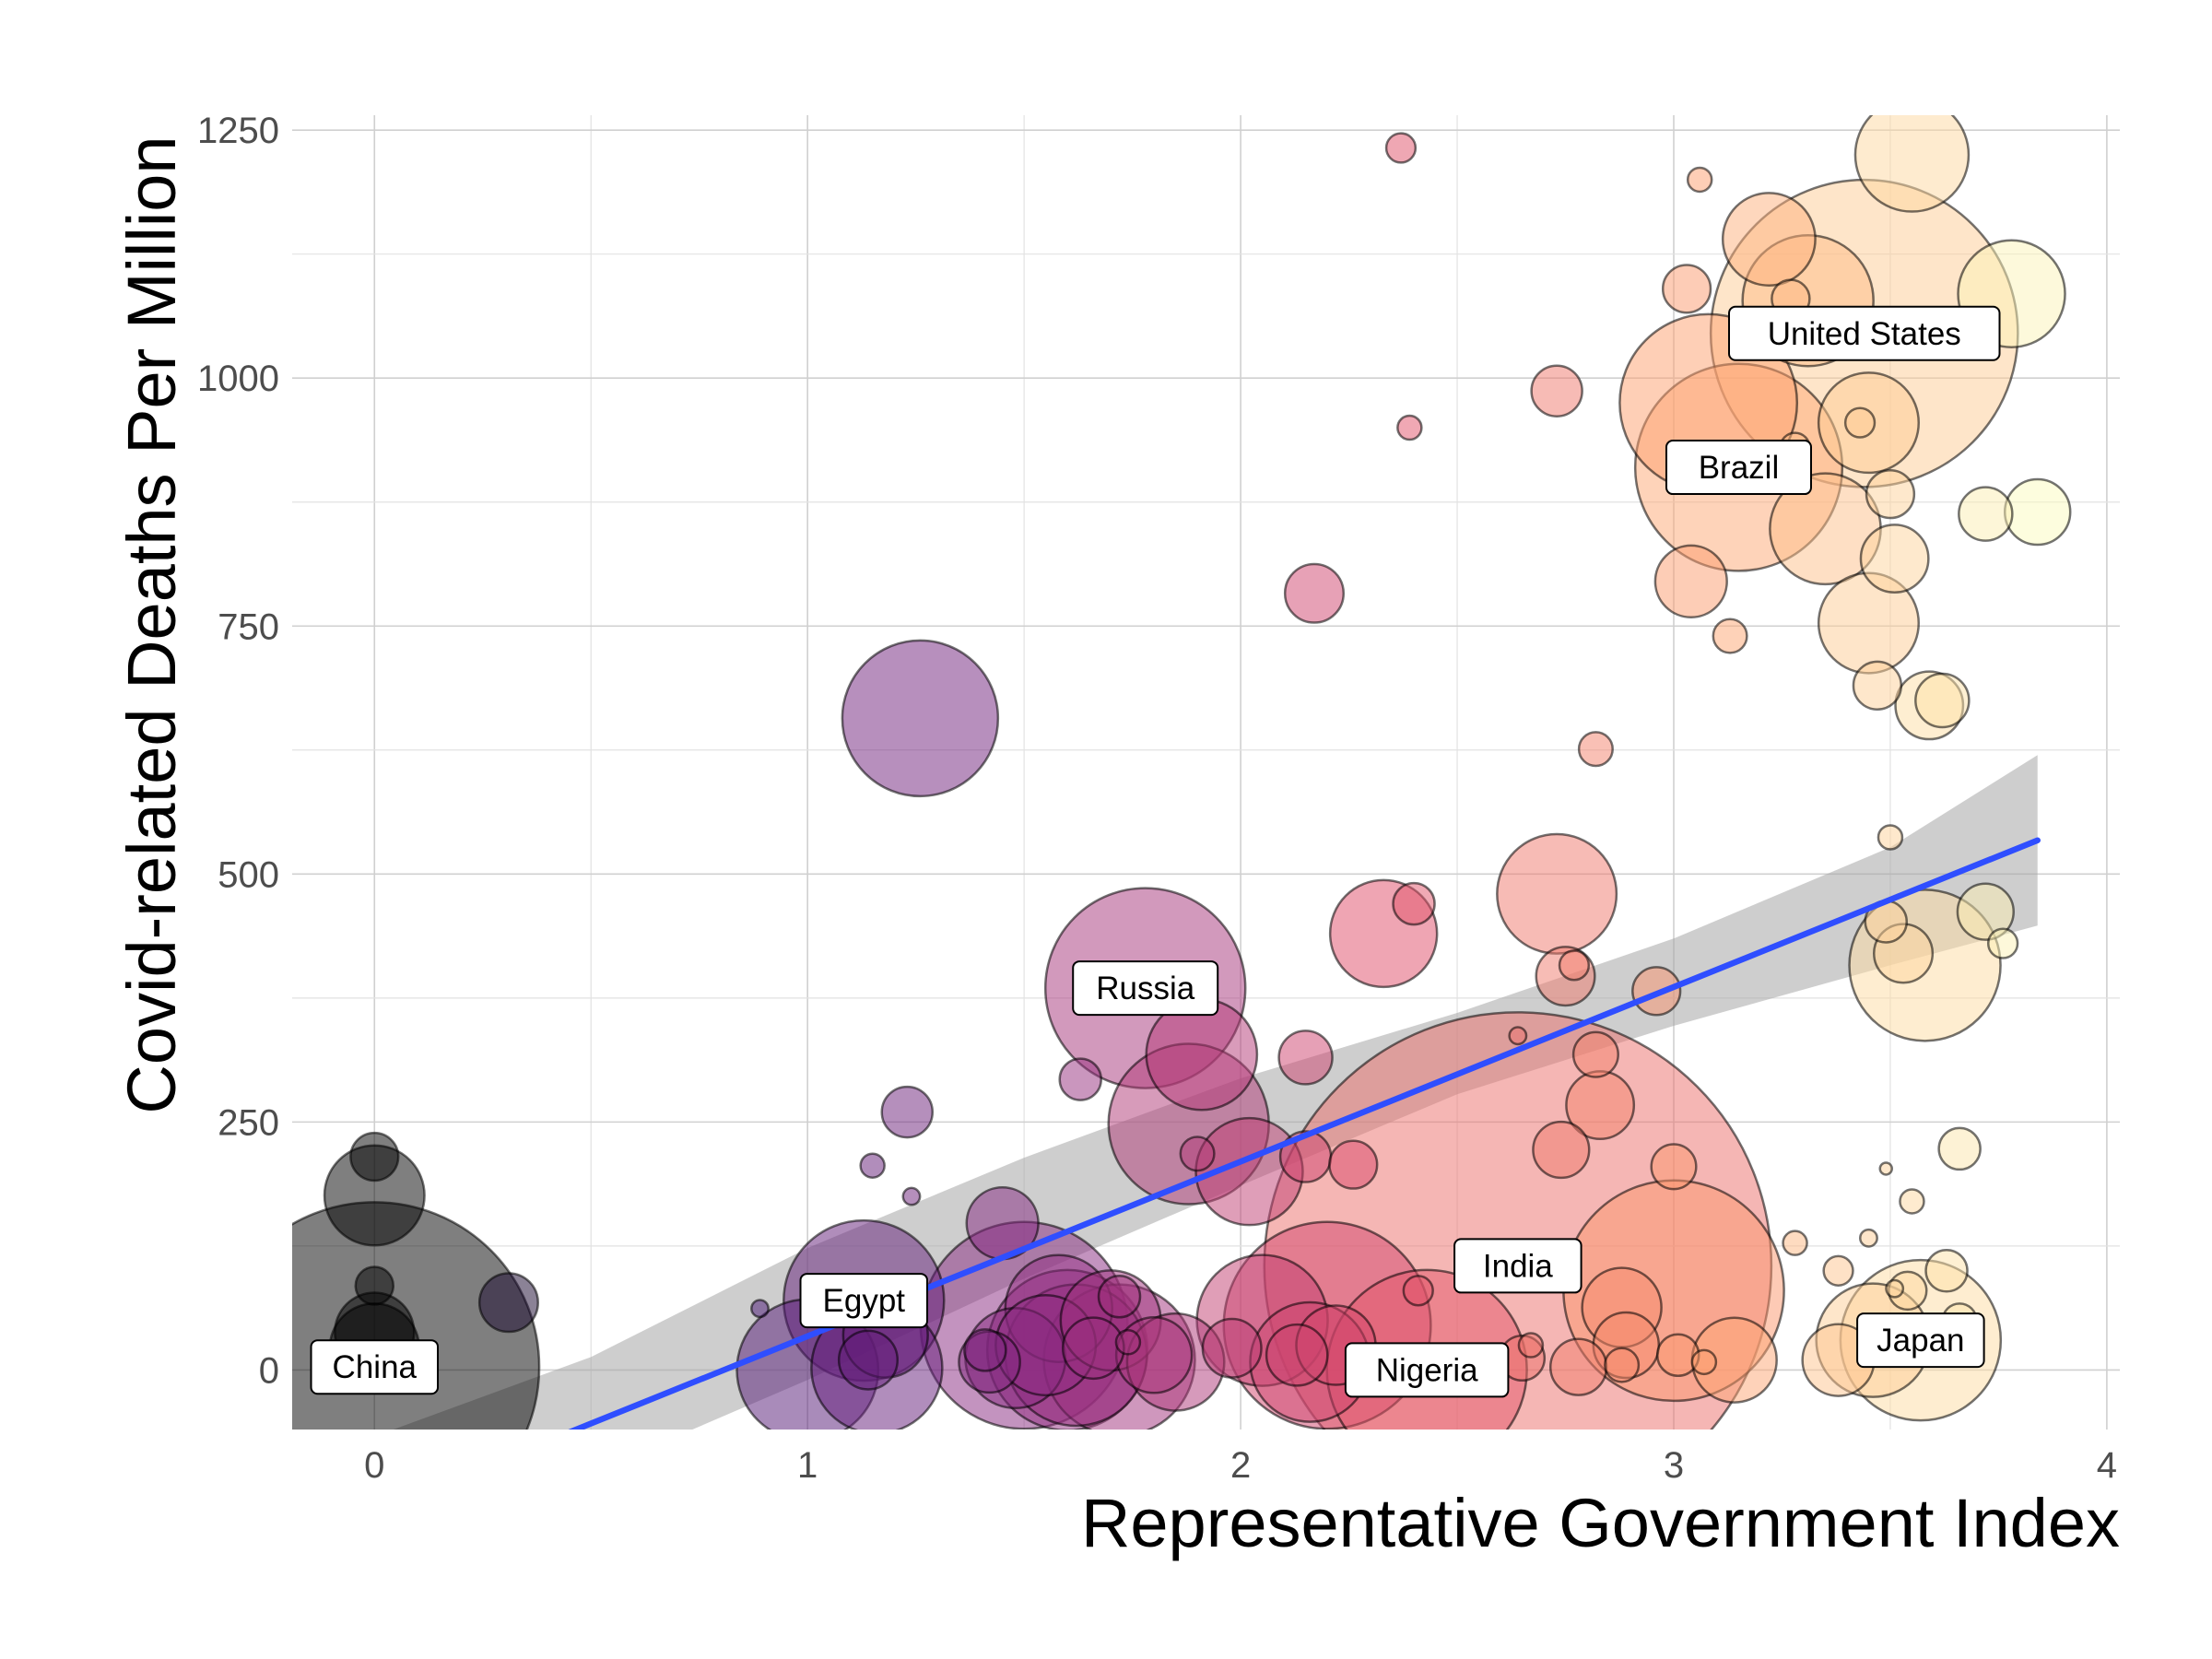 This screenshot has height=1659, width=2212. What do you see at coordinates (1600, 1523) in the screenshot?
I see `x-axis-title: Representative Government Index` at bounding box center [1600, 1523].